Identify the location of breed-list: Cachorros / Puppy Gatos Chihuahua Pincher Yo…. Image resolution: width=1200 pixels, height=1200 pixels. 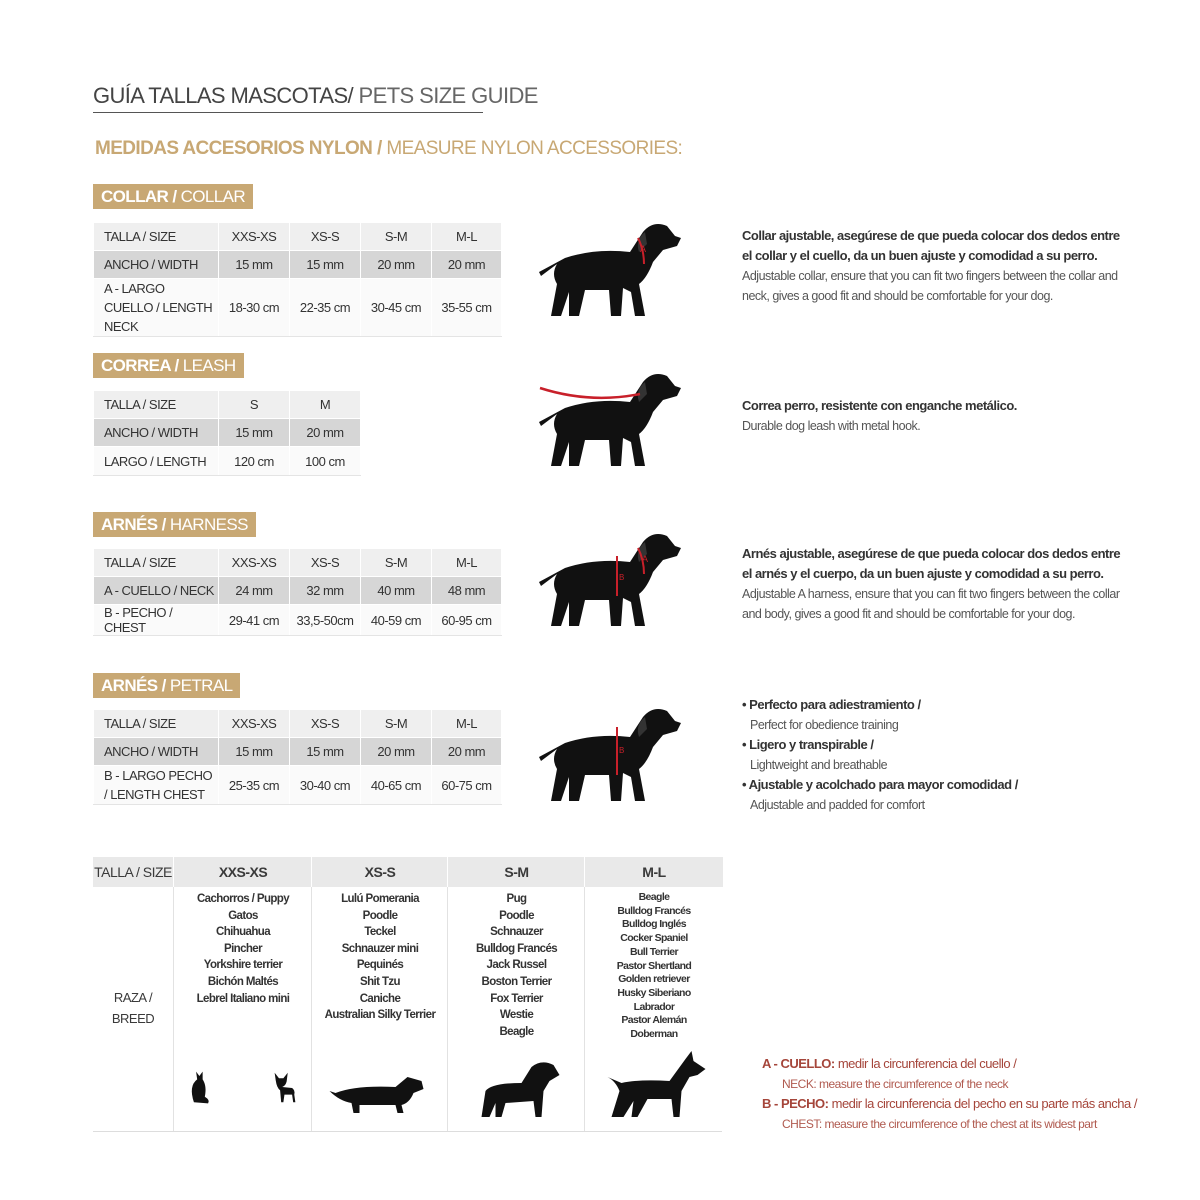
(243, 947).